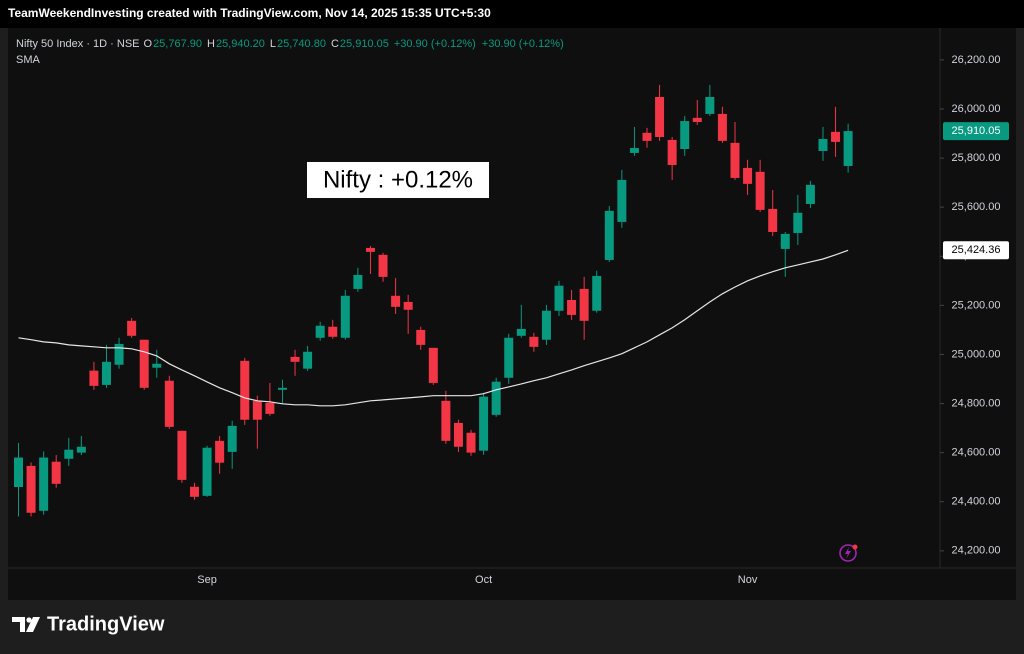 This screenshot has height=654, width=1024. What do you see at coordinates (855, 547) in the screenshot?
I see `alert-dot` at bounding box center [855, 547].